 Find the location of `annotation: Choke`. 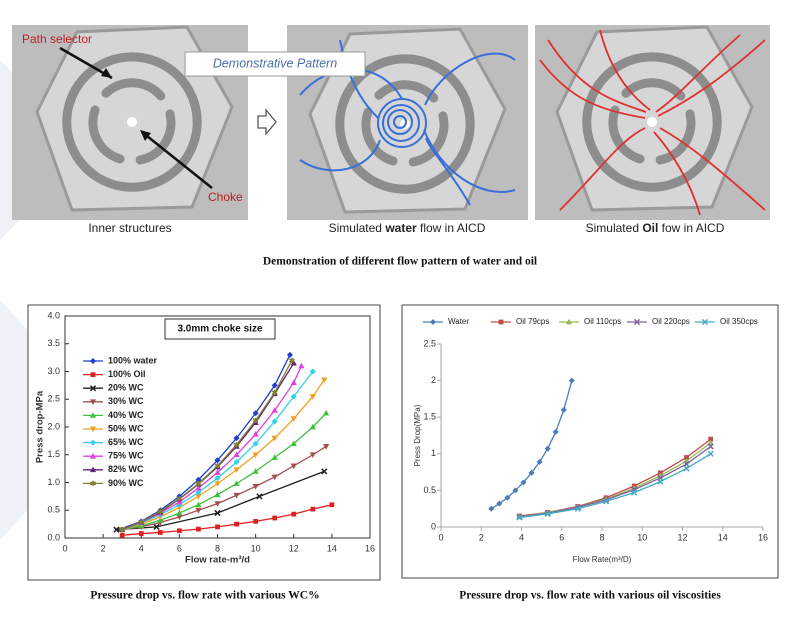

annotation: Choke is located at coordinates (225, 197).